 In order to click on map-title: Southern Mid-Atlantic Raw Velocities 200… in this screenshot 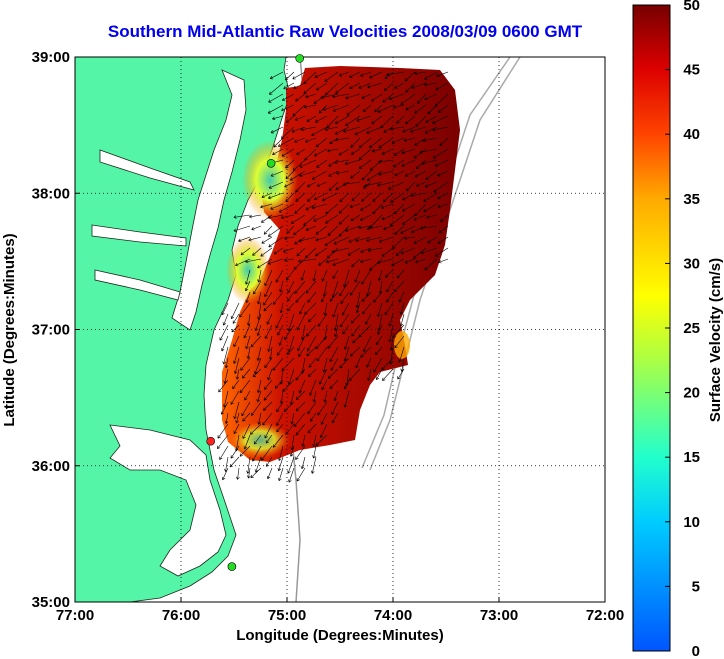, I will do `click(345, 31)`.